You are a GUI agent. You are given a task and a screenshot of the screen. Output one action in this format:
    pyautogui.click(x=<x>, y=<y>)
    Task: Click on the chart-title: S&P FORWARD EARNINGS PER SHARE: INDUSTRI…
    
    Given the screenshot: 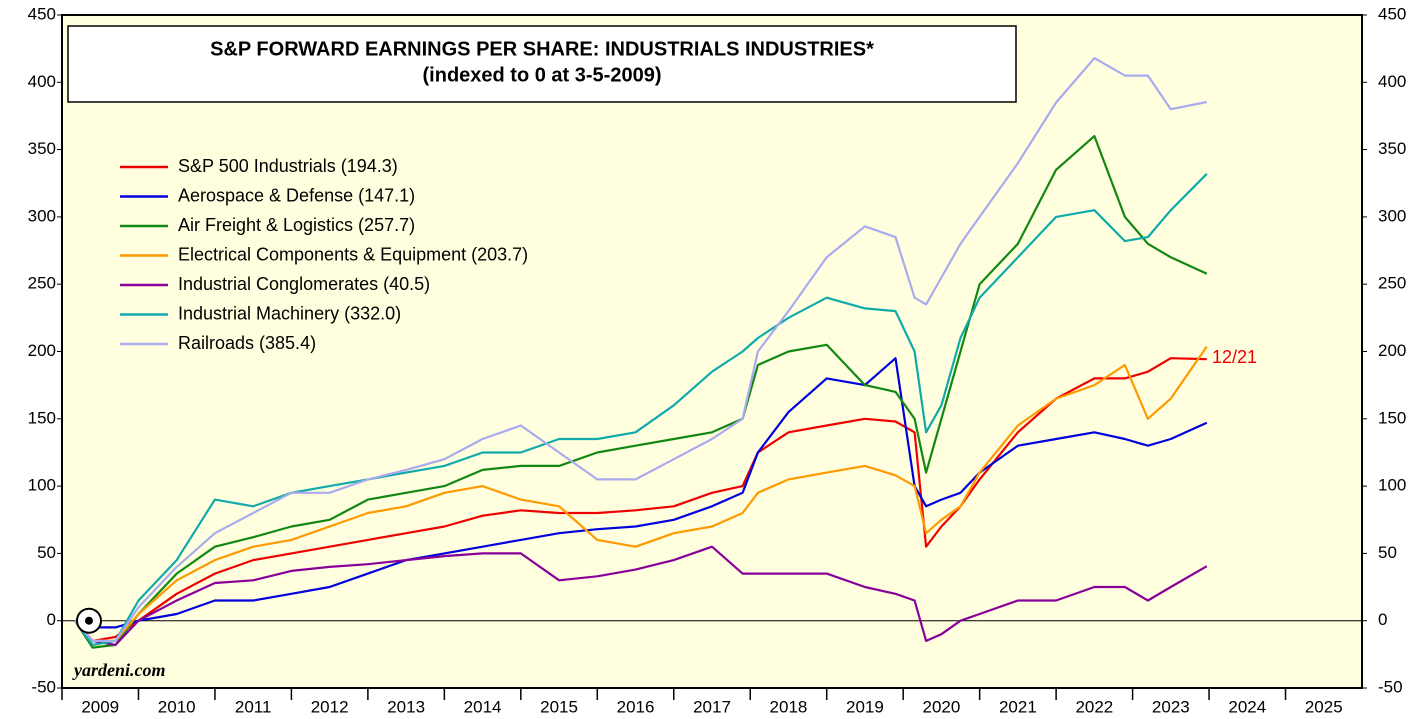 What is the action you would take?
    pyautogui.click(x=542, y=49)
    